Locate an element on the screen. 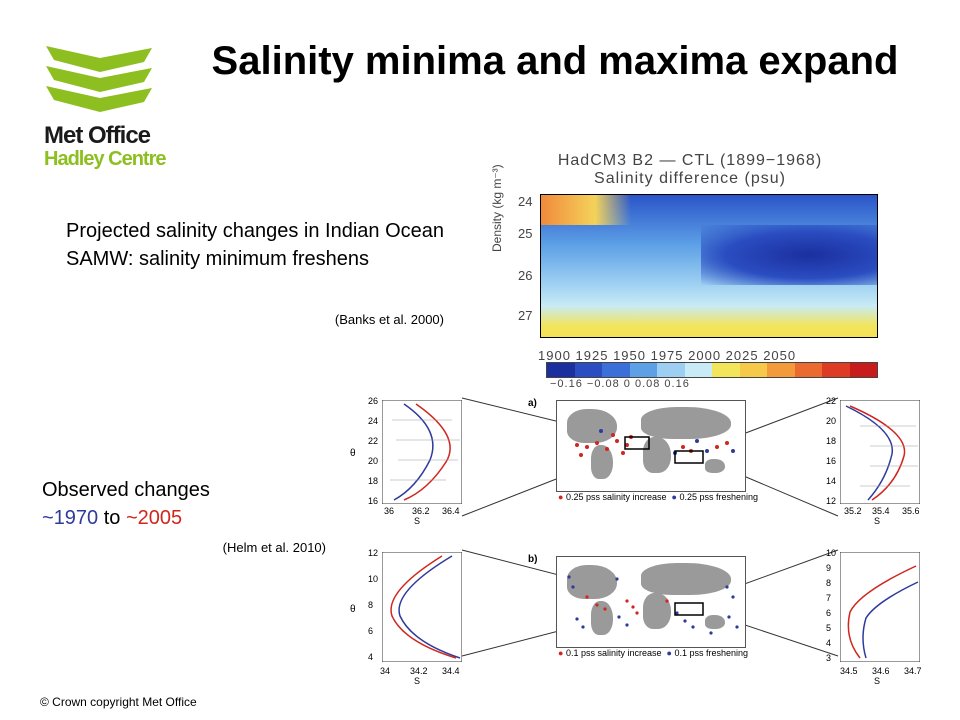  map-a is located at coordinates (651, 446).